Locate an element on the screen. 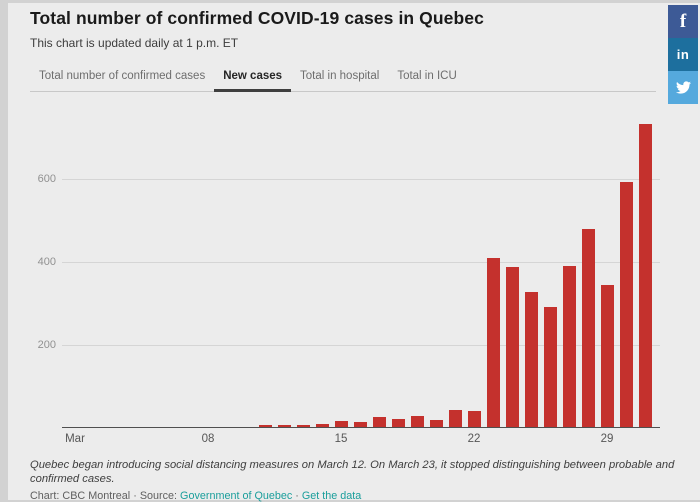 The image size is (700, 502). x-axis-label-mar: Mar is located at coordinates (75, 439).